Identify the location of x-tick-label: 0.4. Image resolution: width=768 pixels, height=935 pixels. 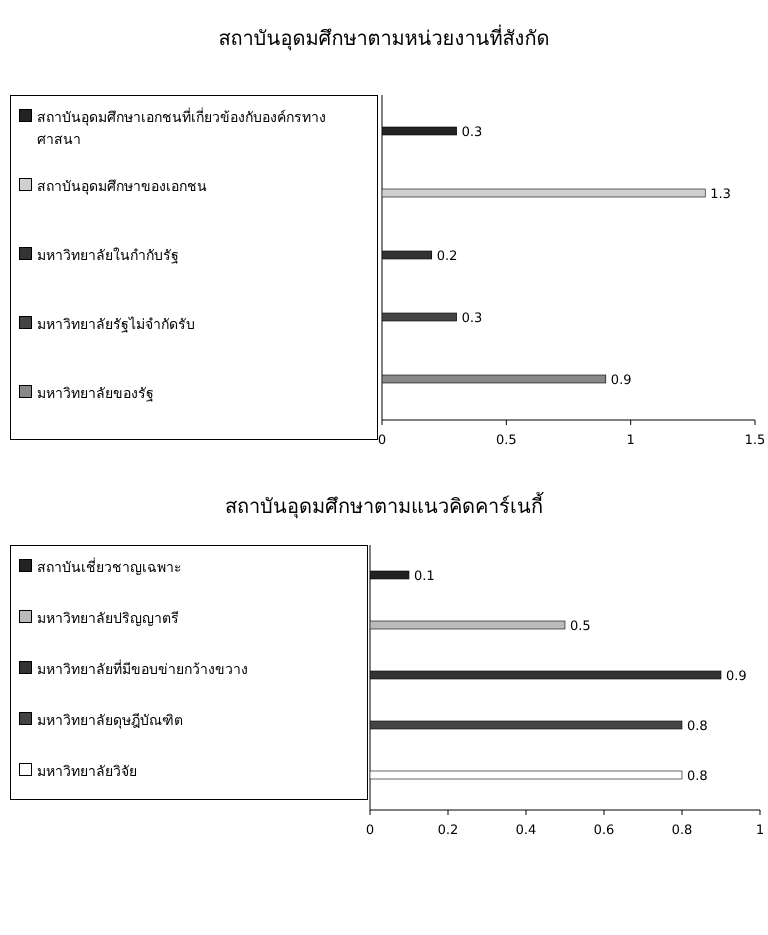
(526, 830).